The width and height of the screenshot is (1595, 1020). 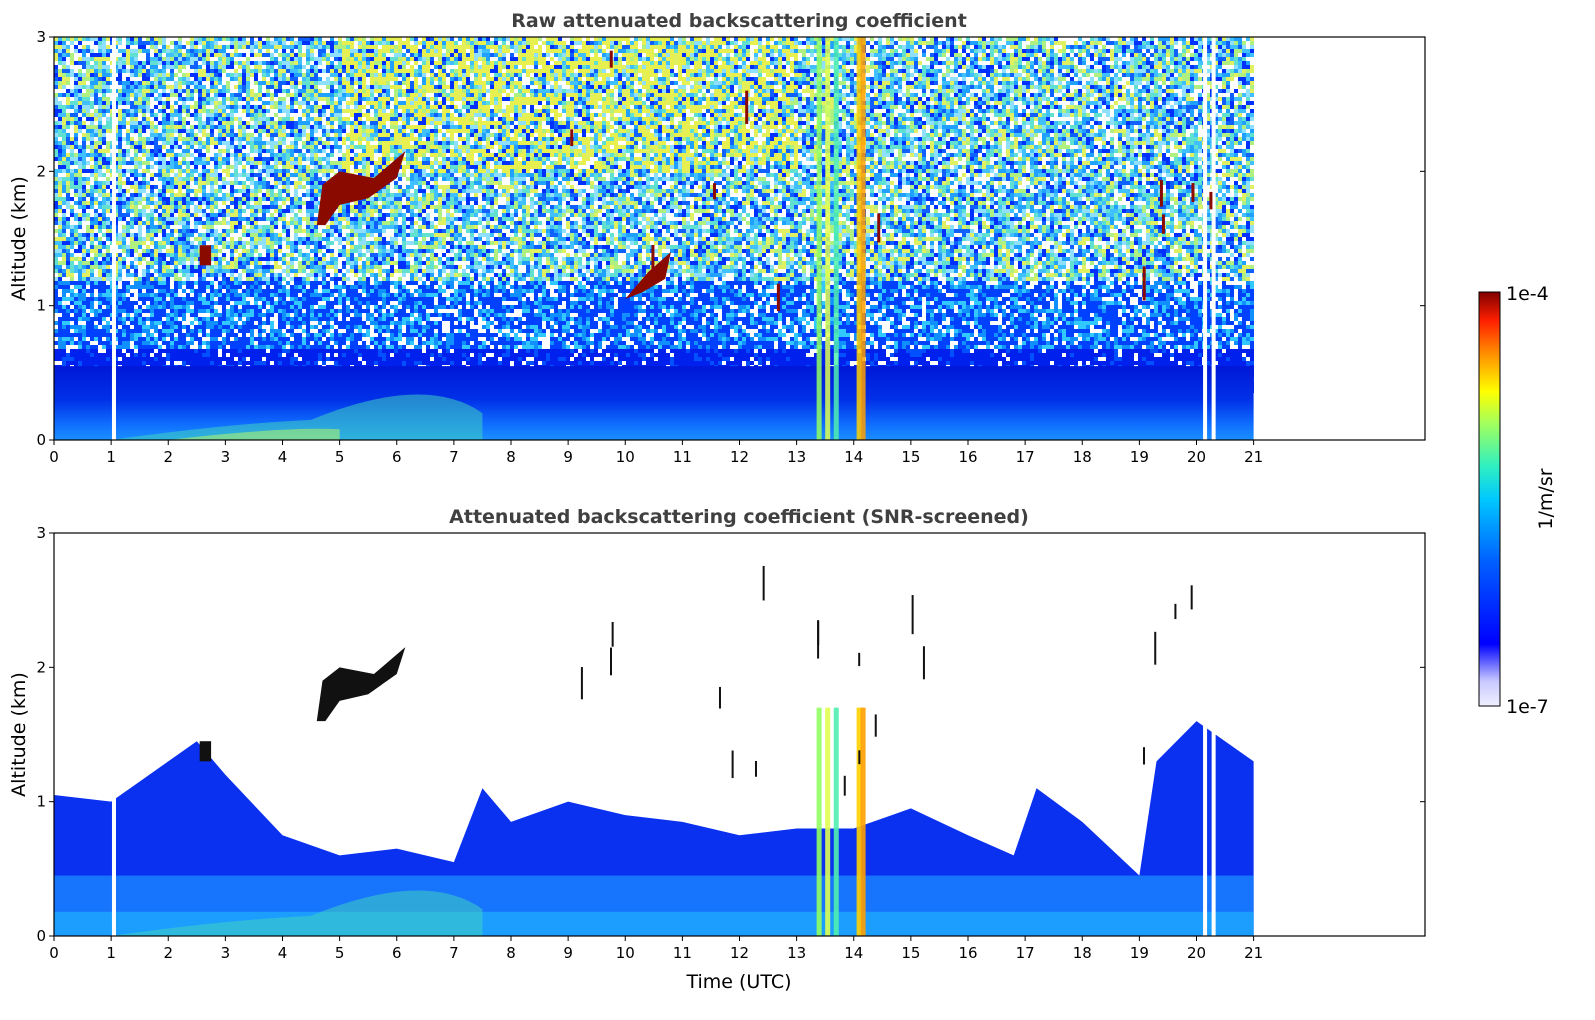 What do you see at coordinates (1527, 294) in the screenshot?
I see `colorbar-max-label: 1e-4` at bounding box center [1527, 294].